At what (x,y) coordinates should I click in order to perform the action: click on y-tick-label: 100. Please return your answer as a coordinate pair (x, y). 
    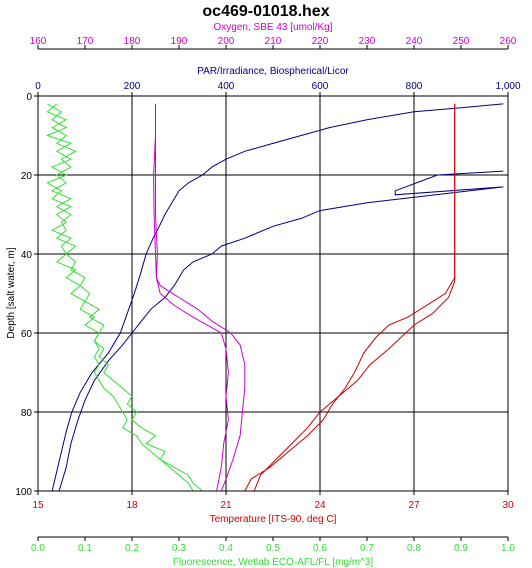
    Looking at the image, I should click on (23, 492).